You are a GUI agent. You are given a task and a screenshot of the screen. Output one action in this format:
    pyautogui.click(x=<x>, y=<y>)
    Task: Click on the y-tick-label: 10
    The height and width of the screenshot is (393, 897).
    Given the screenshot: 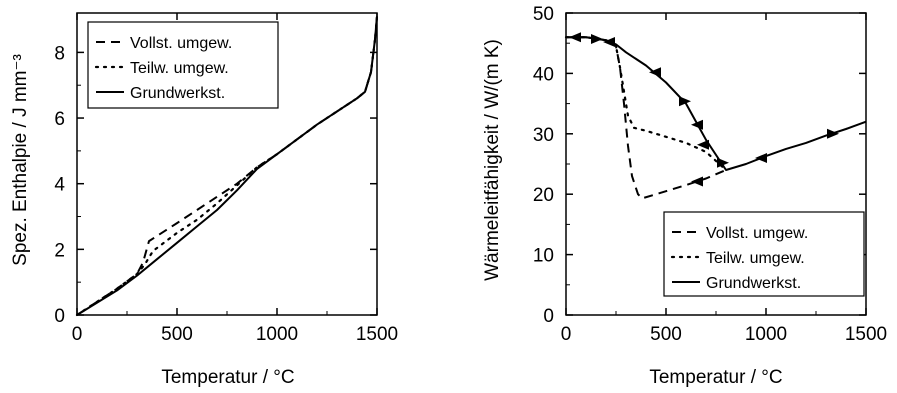 What is the action you would take?
    pyautogui.click(x=543, y=256)
    